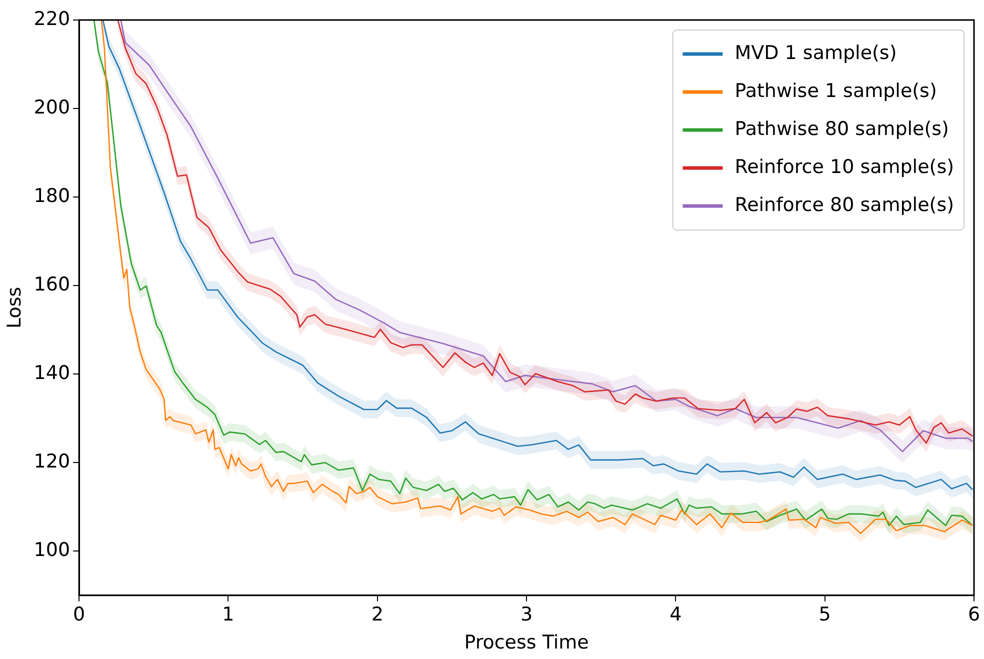 The width and height of the screenshot is (984, 659). I want to click on x-tick-label: 5, so click(824, 615).